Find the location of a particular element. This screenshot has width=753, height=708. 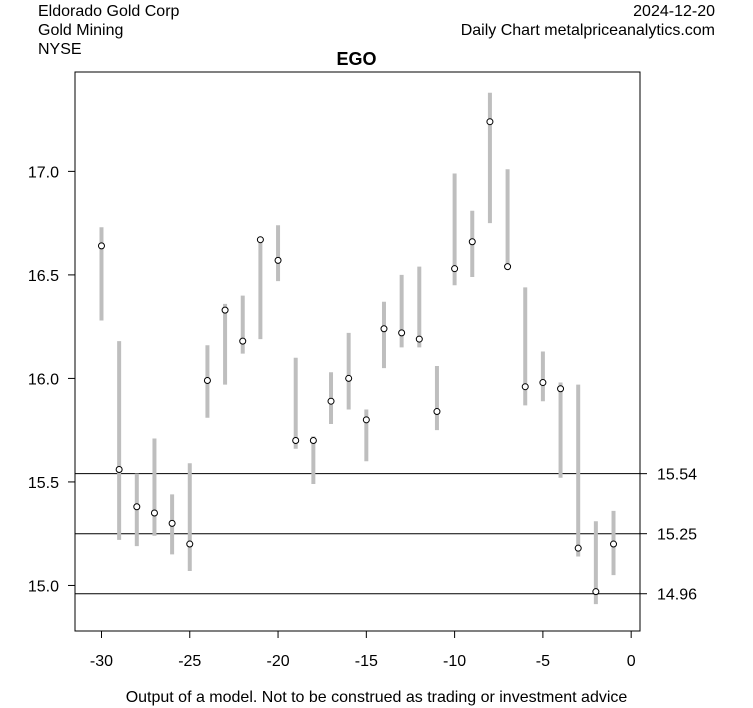

header-left: Eldorado Gold Corp Gold Mining NYSE is located at coordinates (108, 30).